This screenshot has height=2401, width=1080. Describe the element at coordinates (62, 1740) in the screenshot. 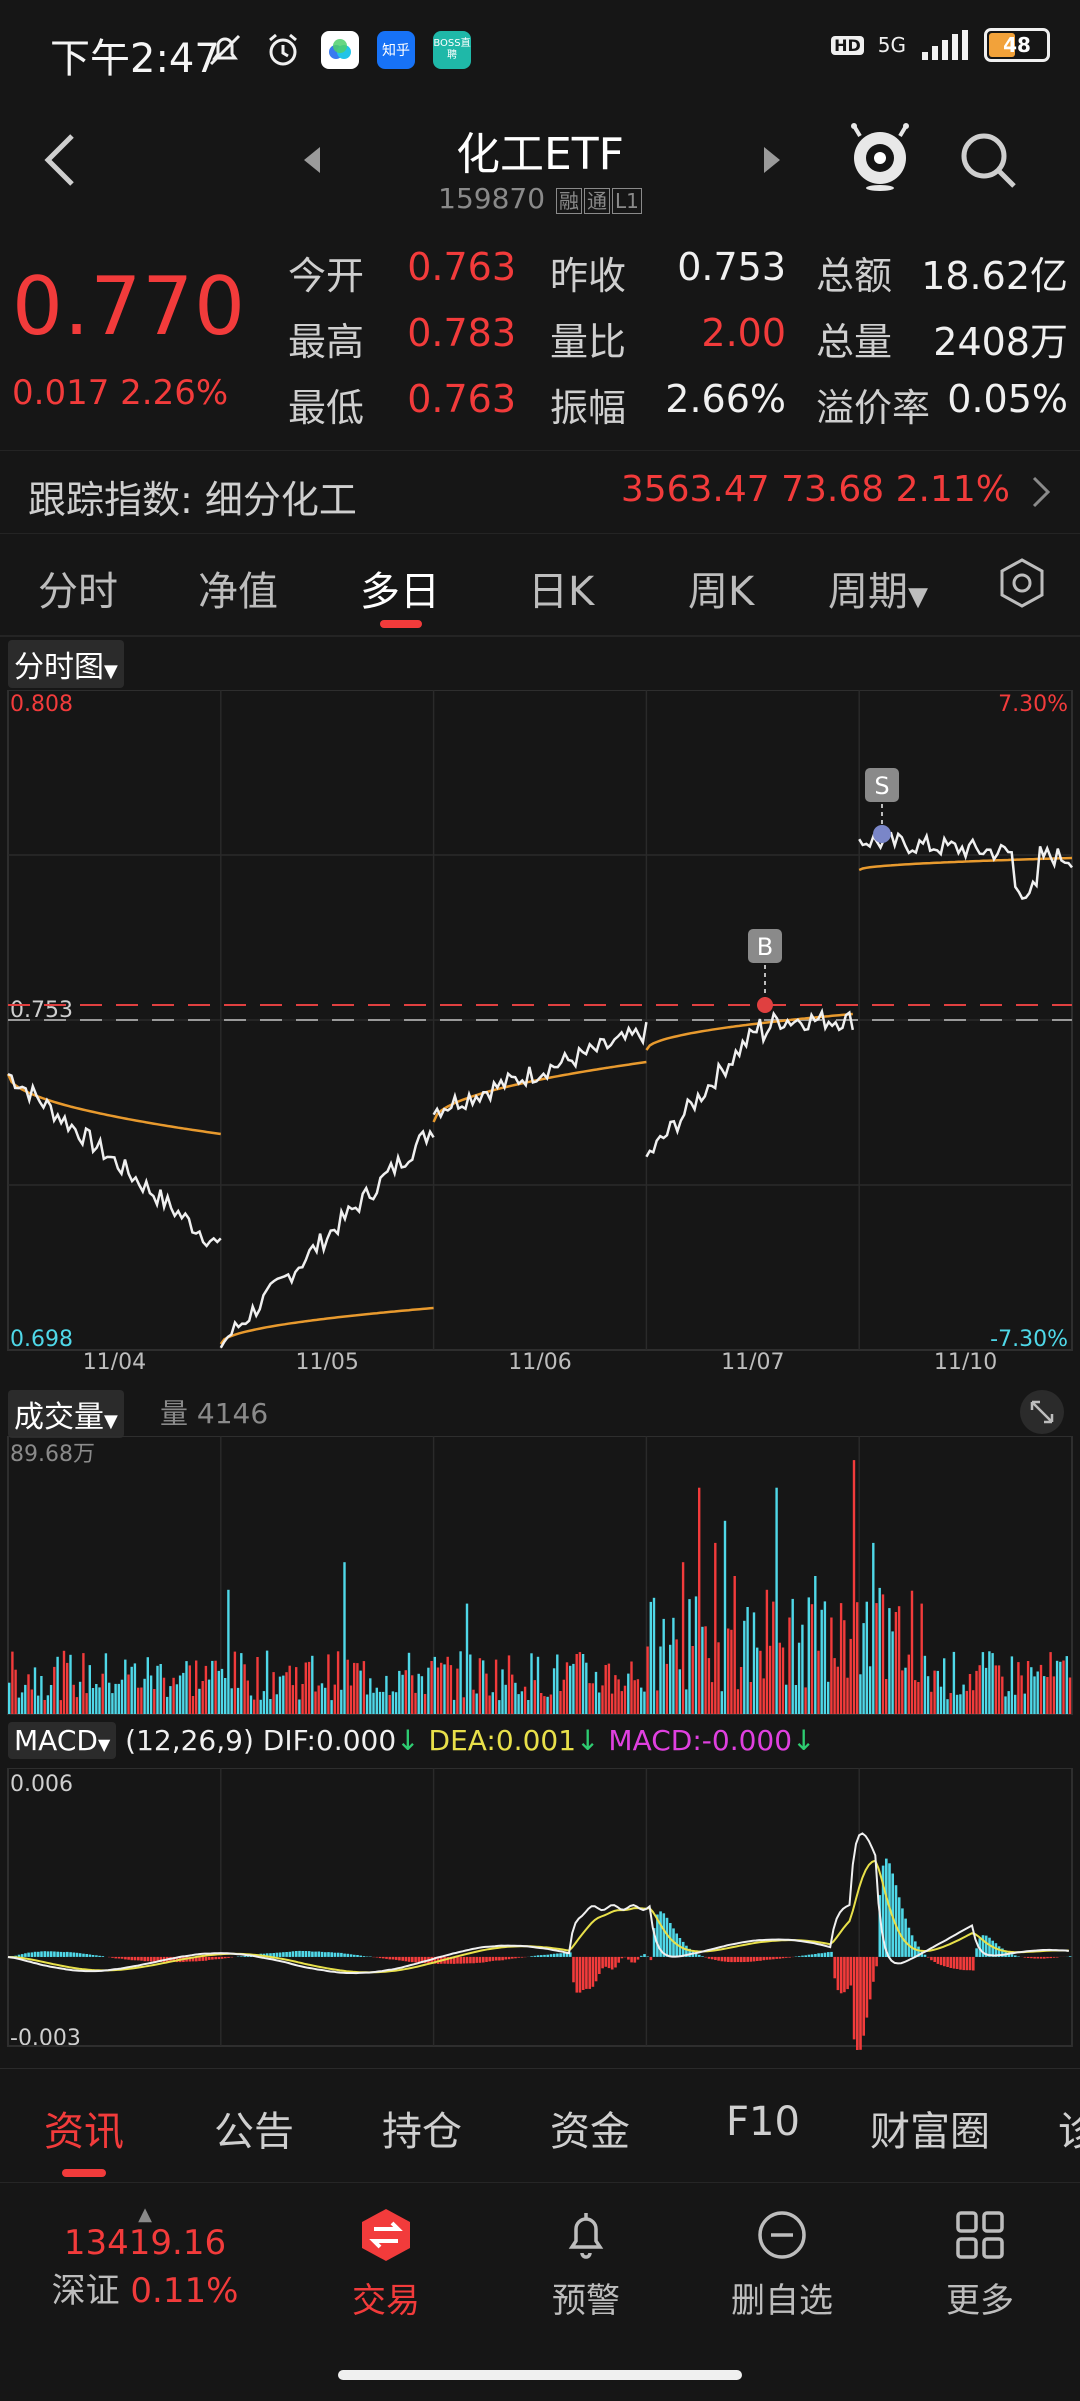

I see `macd-dropdown: MACD▼` at that location.